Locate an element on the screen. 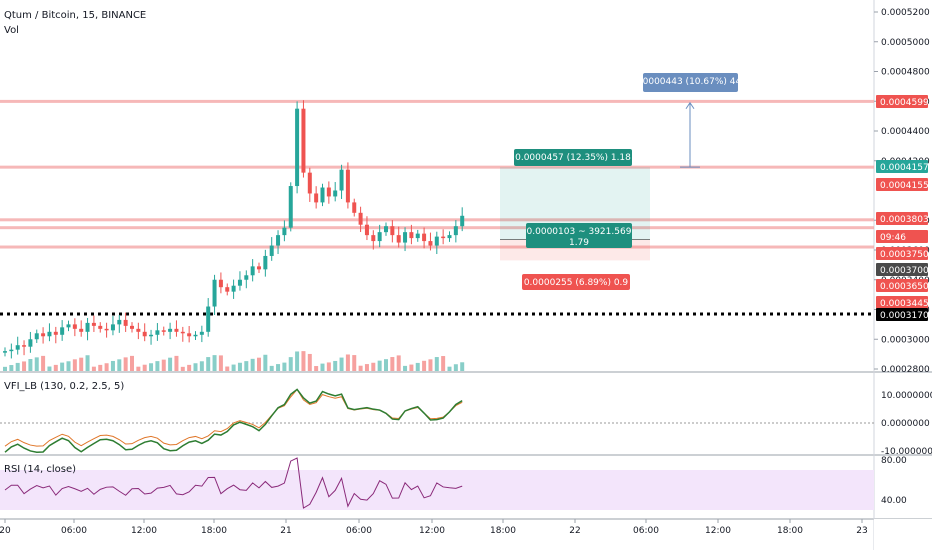 Image resolution: width=932 pixels, height=554 pixels. stop-label: 0.0000255 (6.89%) 0.9 is located at coordinates (576, 283).